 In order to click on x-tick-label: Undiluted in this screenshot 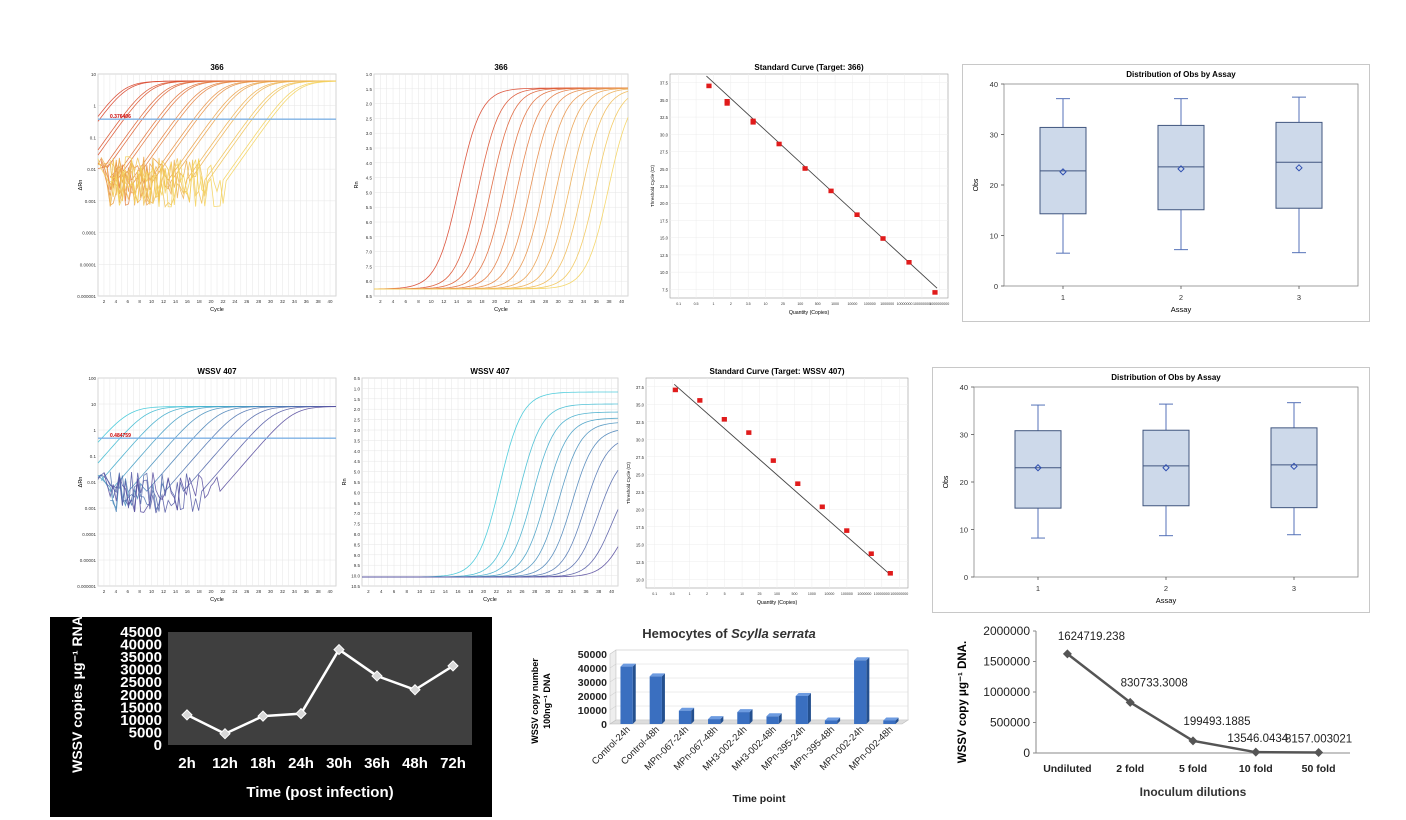, I will do `click(1067, 769)`.